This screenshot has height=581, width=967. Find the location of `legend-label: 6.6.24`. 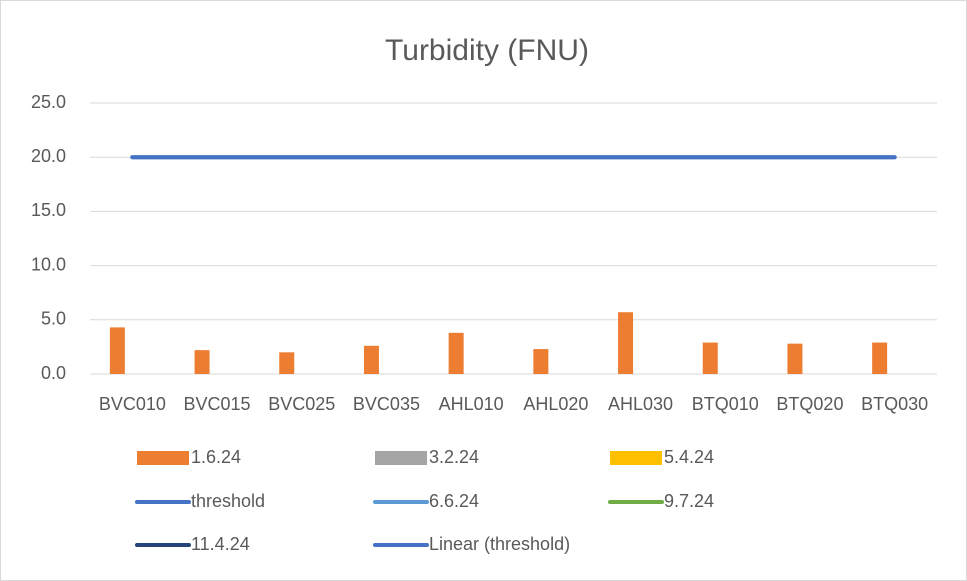

legend-label: 6.6.24 is located at coordinates (454, 501).